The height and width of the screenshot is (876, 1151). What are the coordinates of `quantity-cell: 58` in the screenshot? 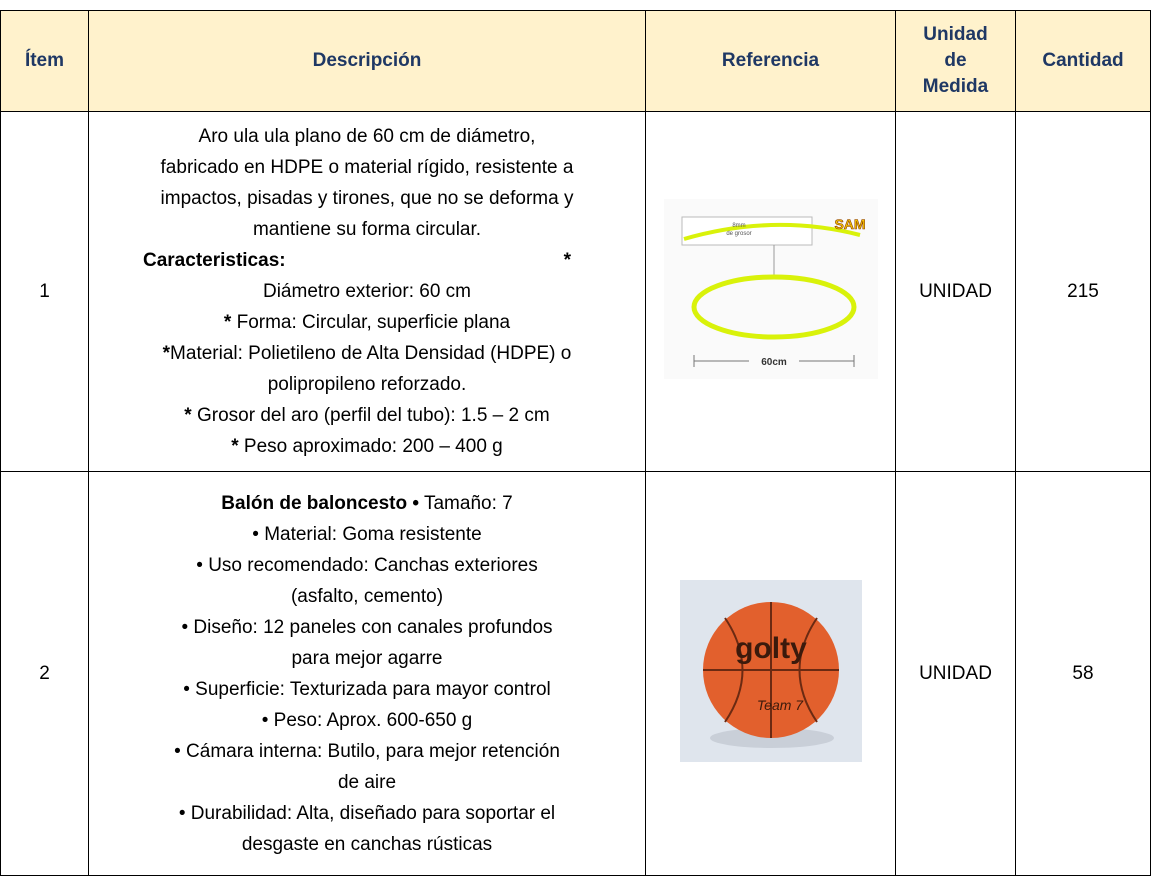 It's located at (1083, 673).